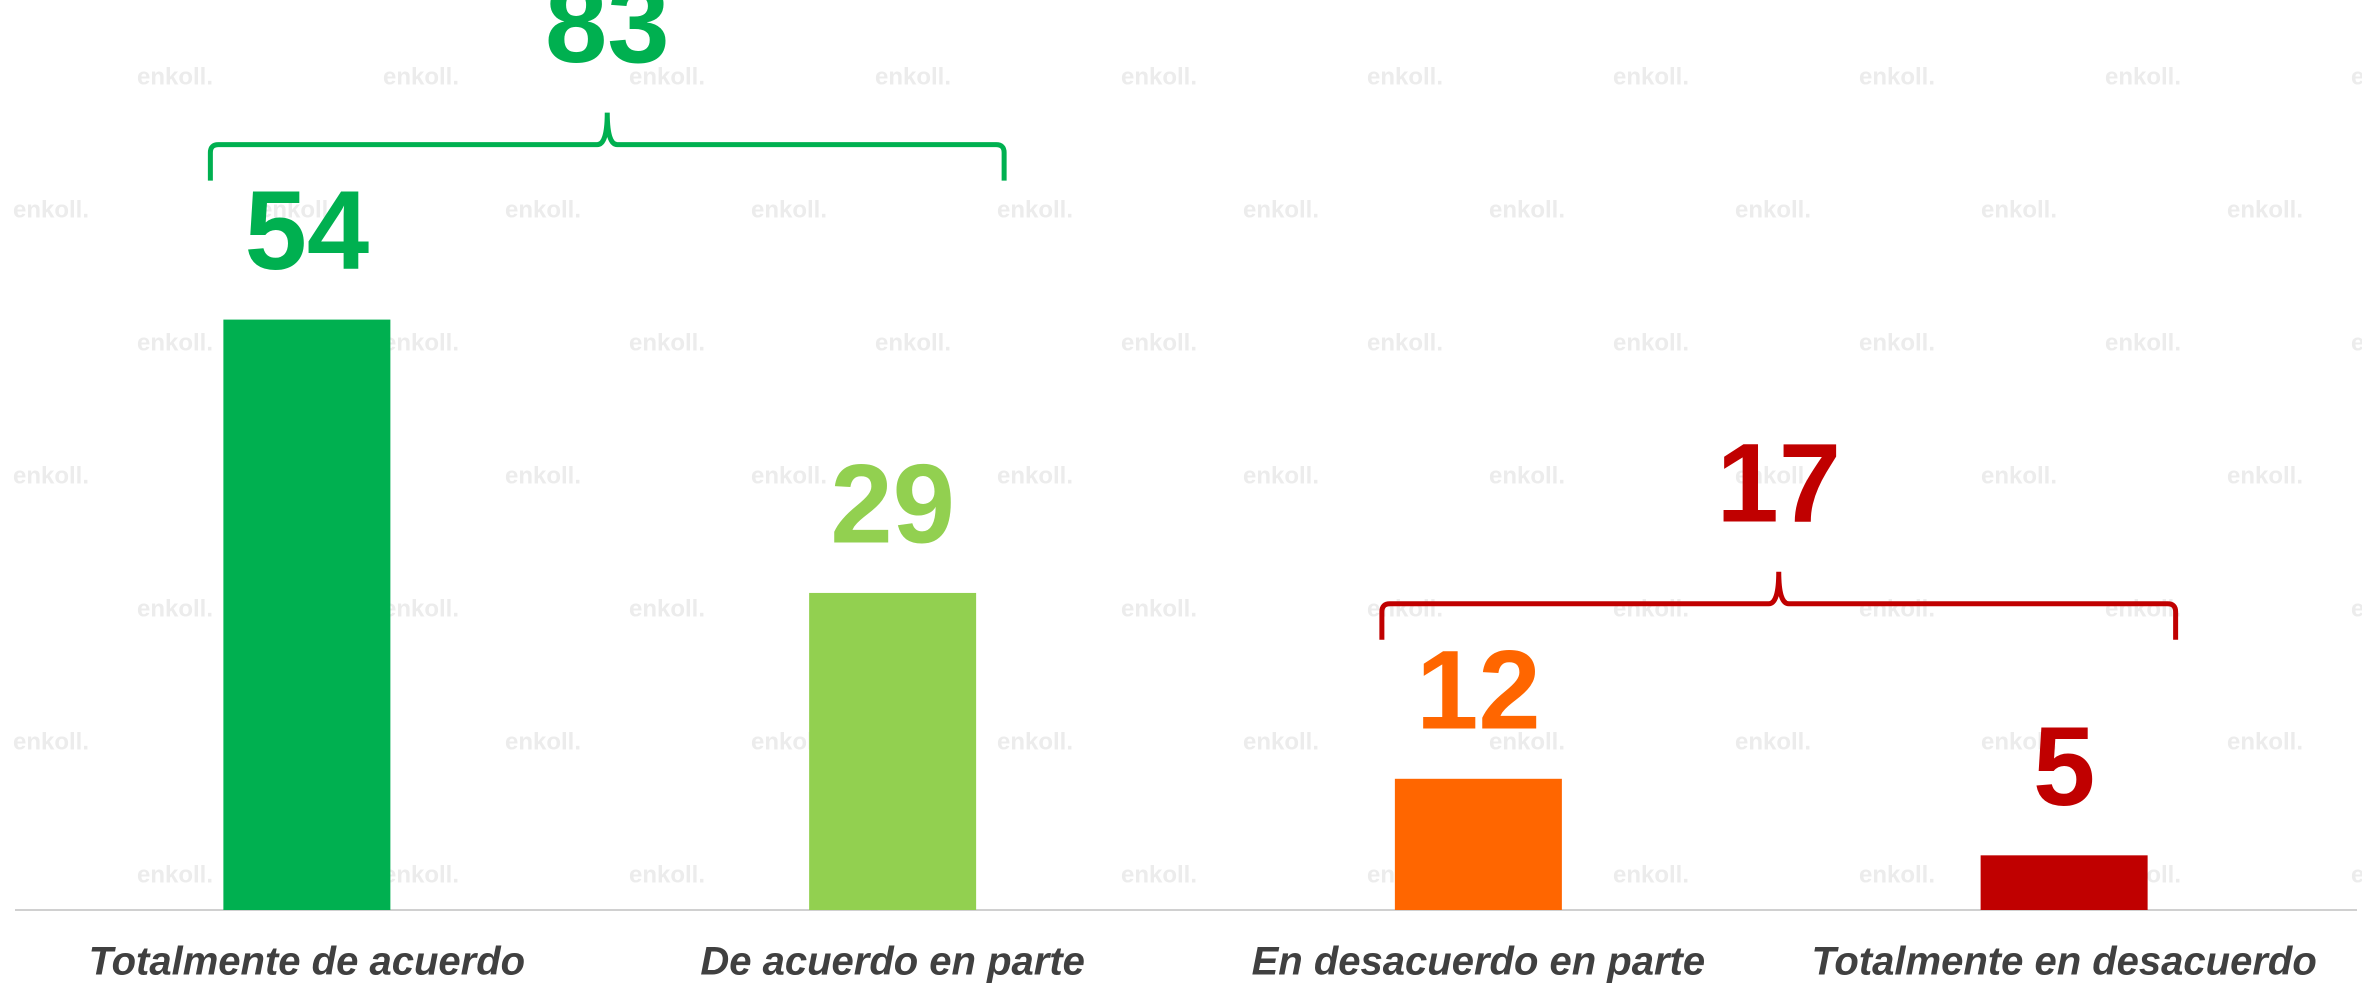 This screenshot has height=993, width=2362. Describe the element at coordinates (307, 230) in the screenshot. I see `data-label: 54` at that location.